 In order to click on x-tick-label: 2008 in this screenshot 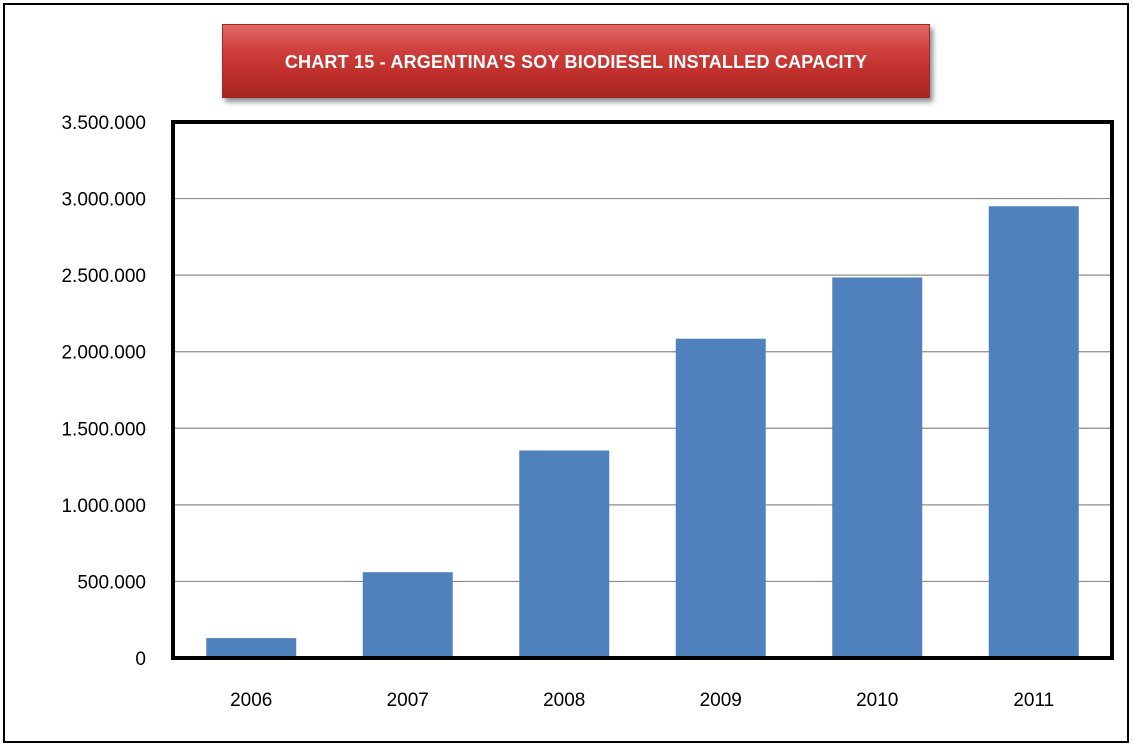, I will do `click(564, 700)`.